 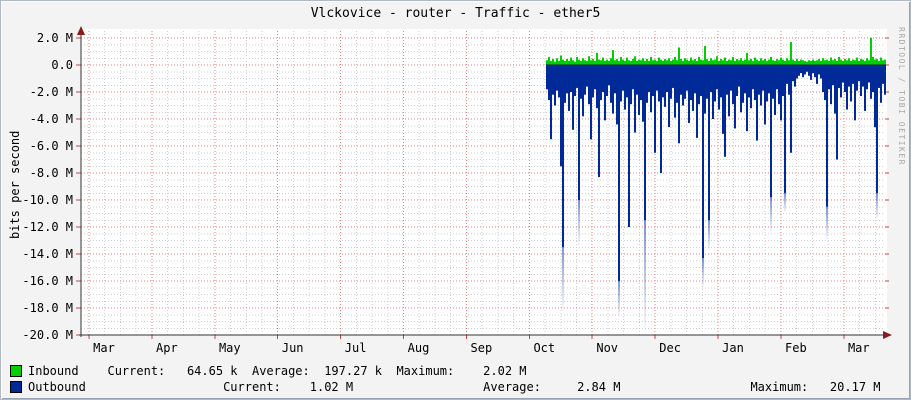 What do you see at coordinates (229, 348) in the screenshot?
I see `x-tick-label: May` at bounding box center [229, 348].